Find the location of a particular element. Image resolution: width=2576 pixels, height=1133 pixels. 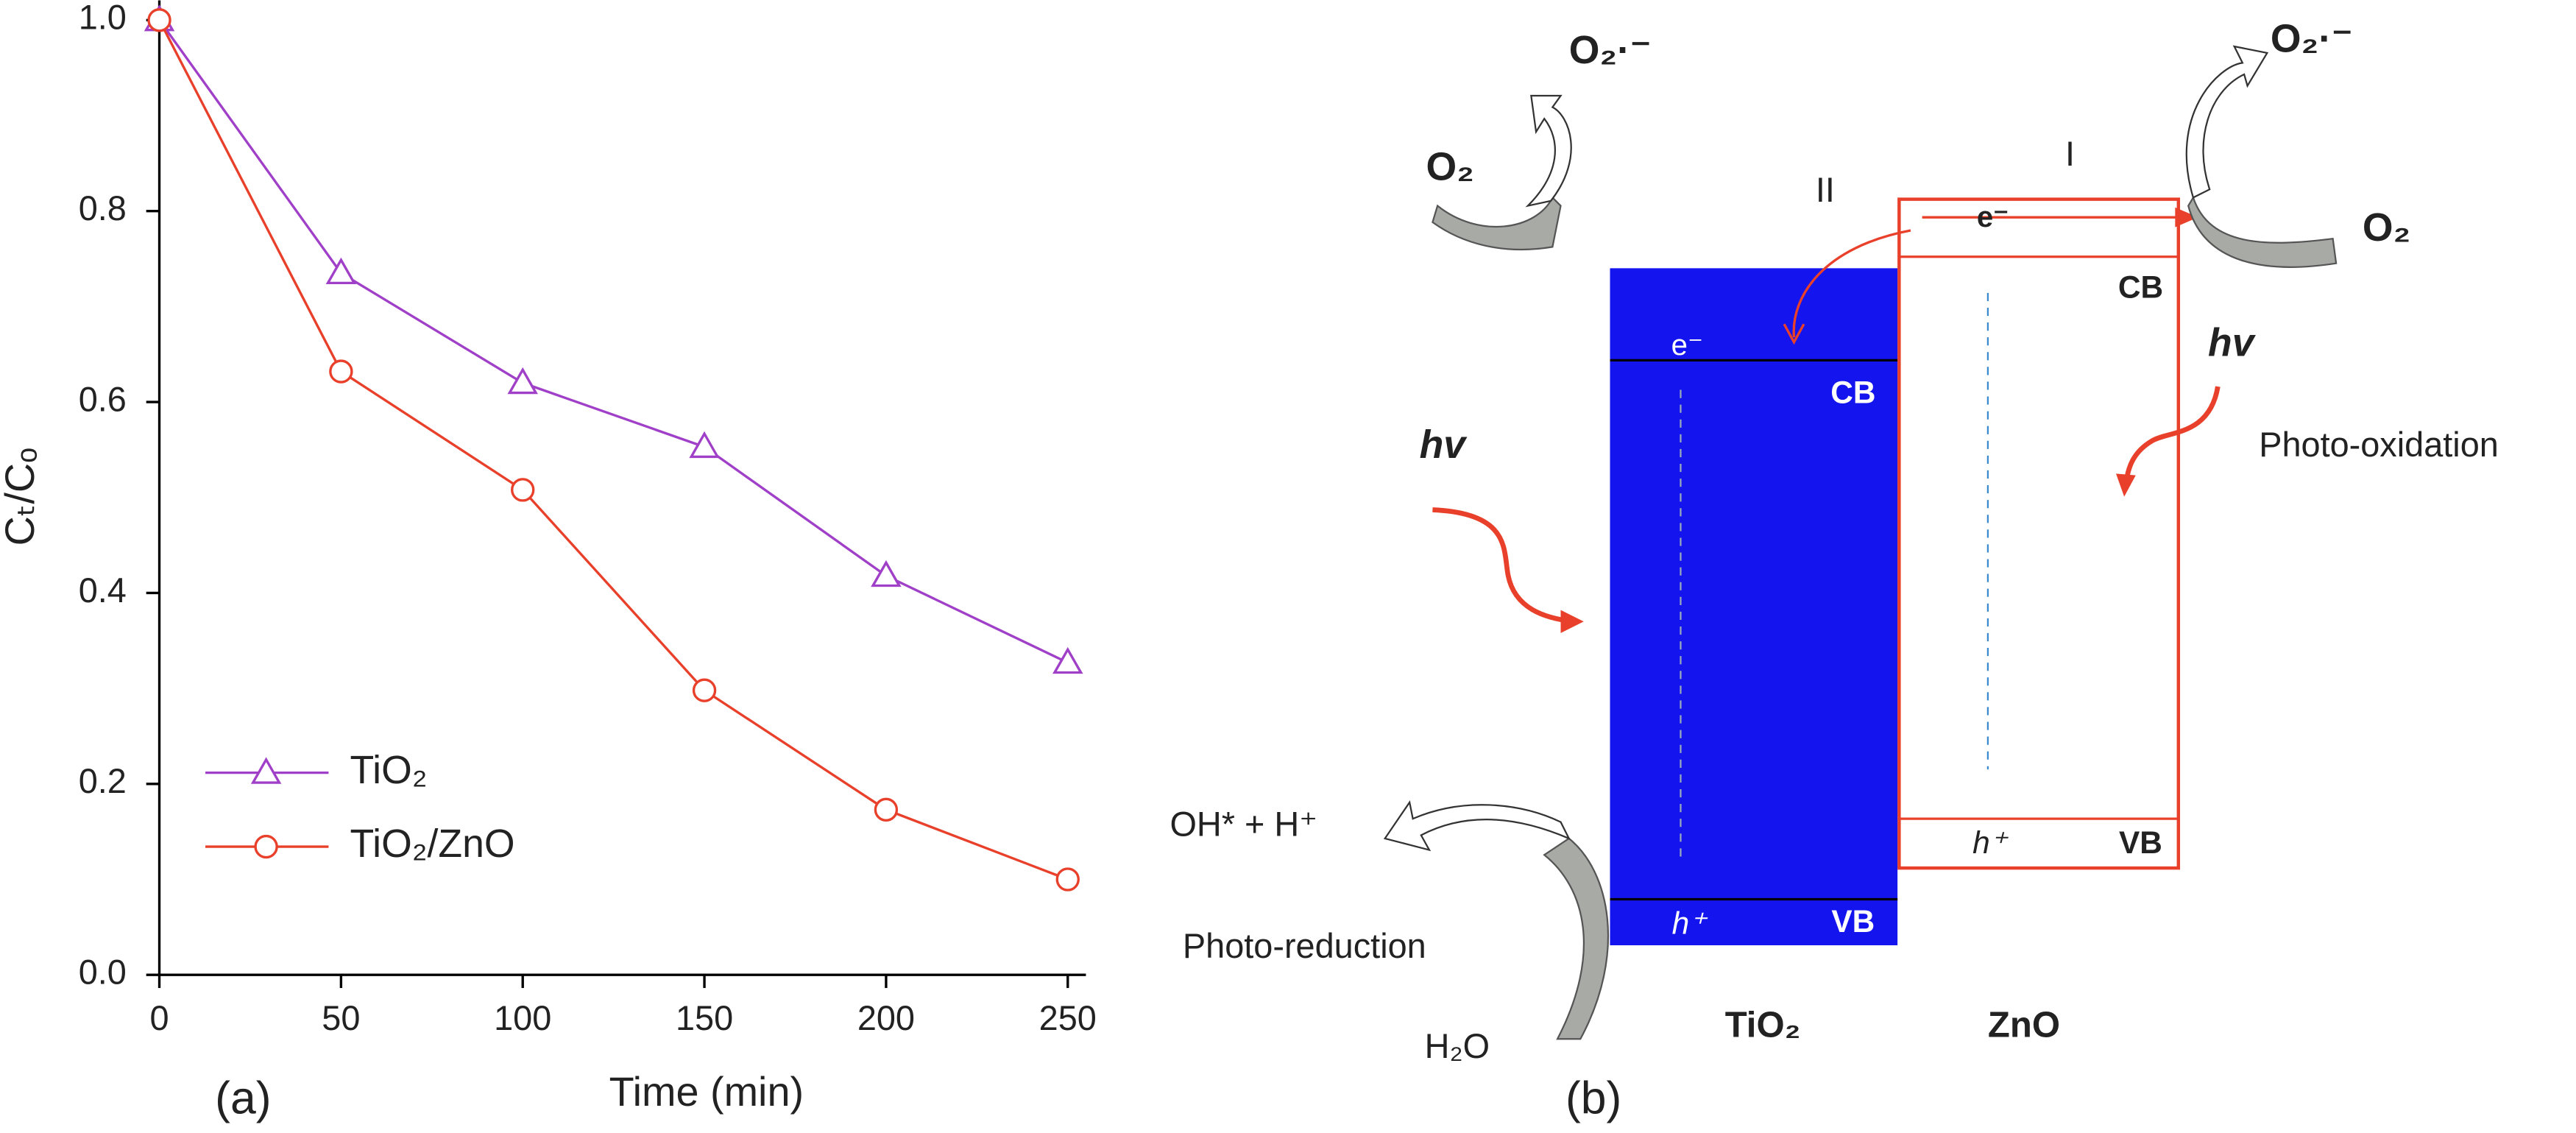

x-tick-label: 0 is located at coordinates (159, 1018).